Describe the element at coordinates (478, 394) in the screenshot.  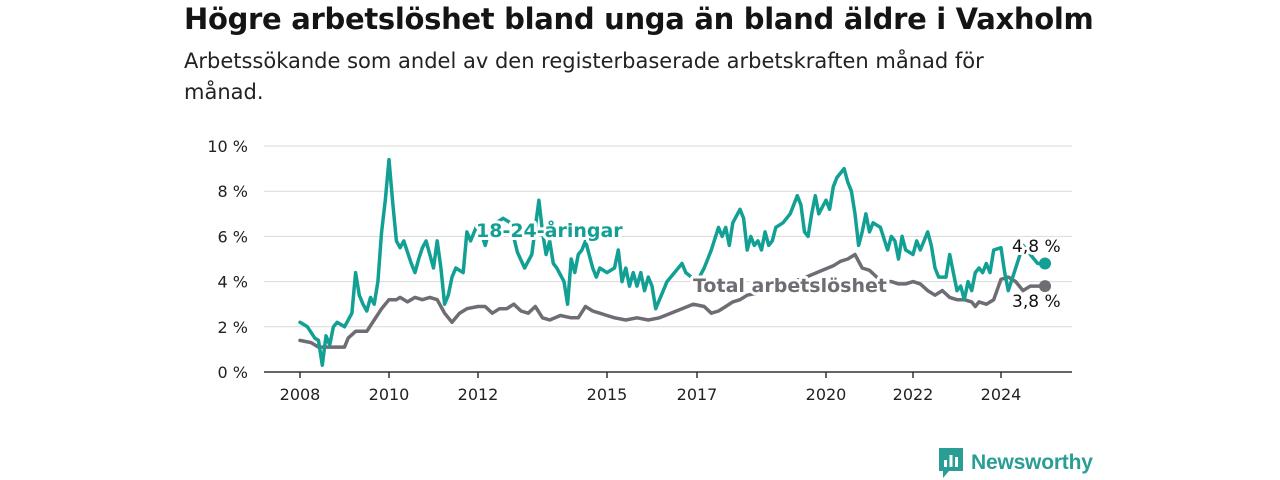
I see `x-tick-label: 2012` at that location.